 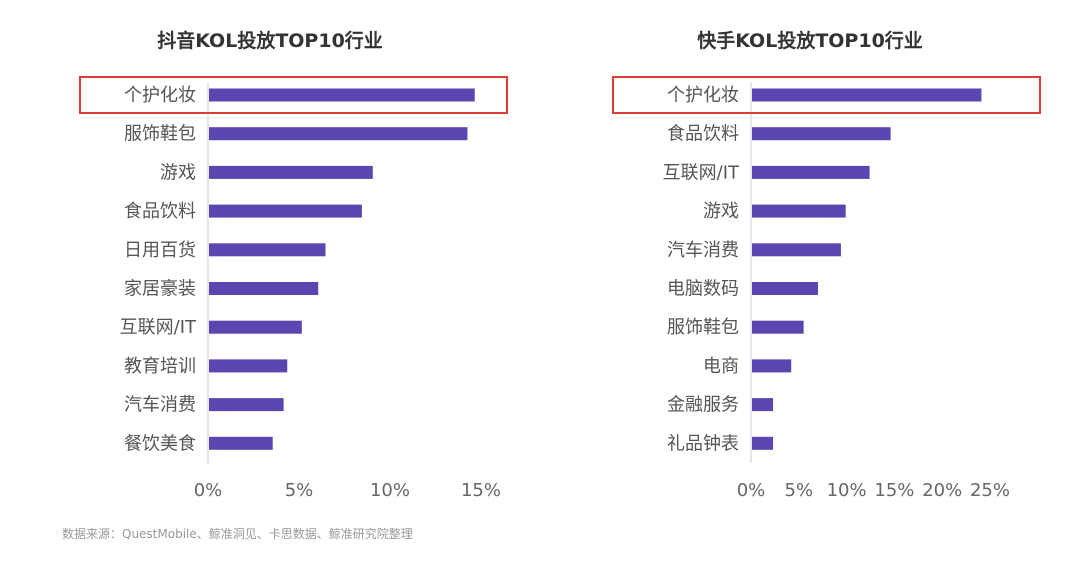 What do you see at coordinates (990, 490) in the screenshot?
I see `x-tick-label-kuaishou: 25%` at bounding box center [990, 490].